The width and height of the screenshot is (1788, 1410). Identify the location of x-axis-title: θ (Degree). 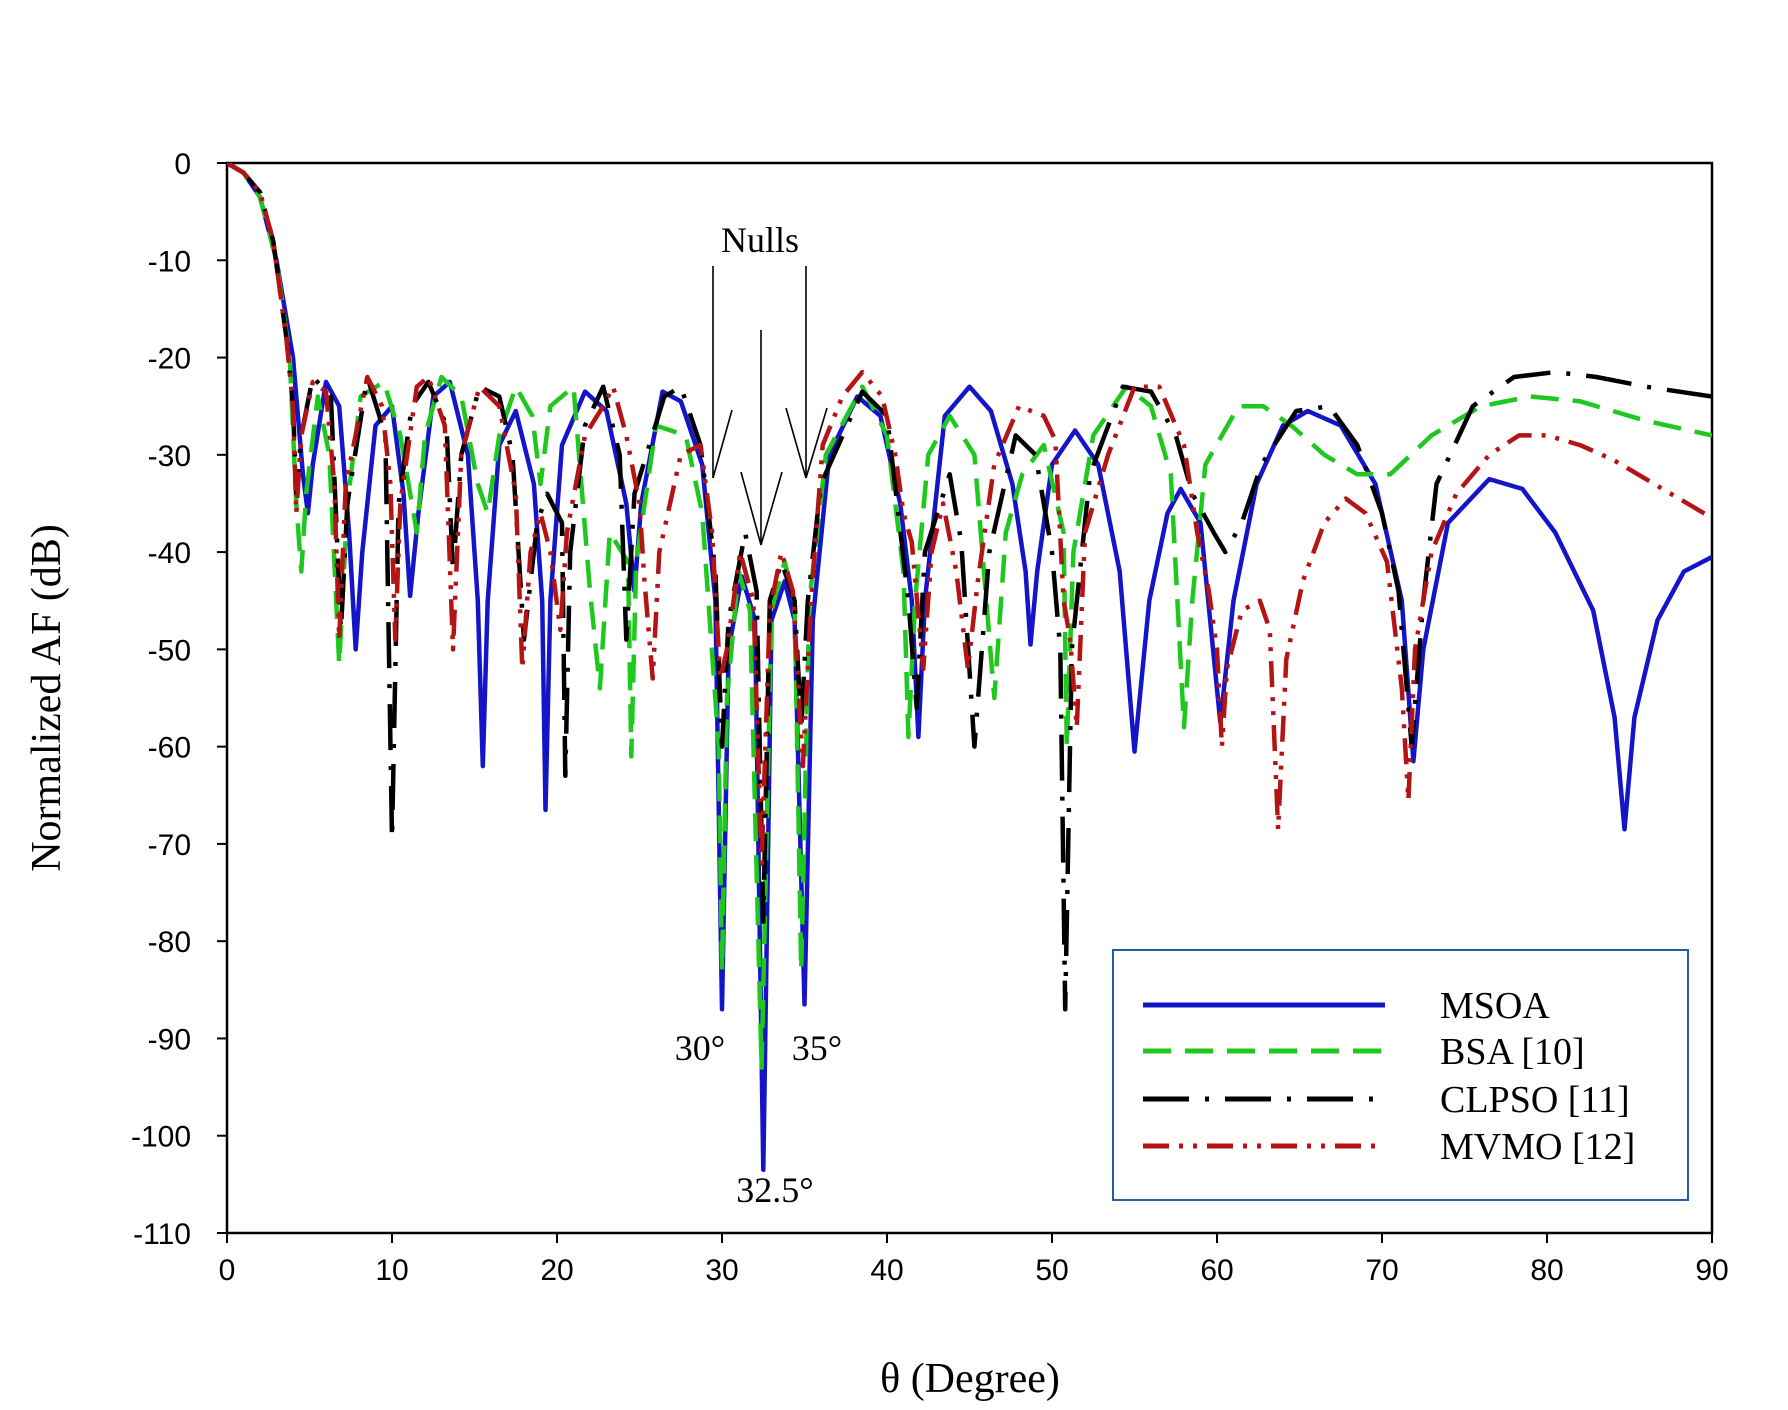
(970, 1379).